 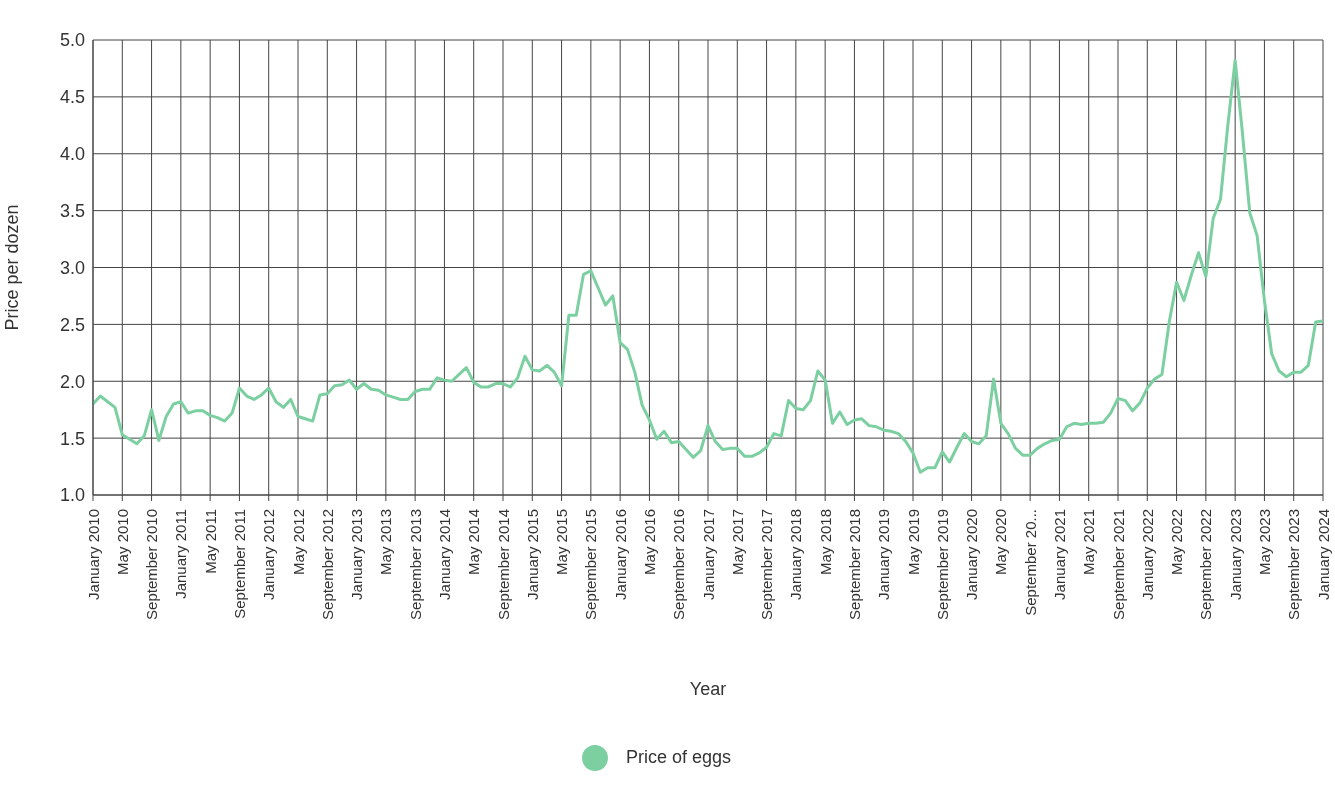 What do you see at coordinates (269, 554) in the screenshot?
I see `x-tick-label: January 2012` at bounding box center [269, 554].